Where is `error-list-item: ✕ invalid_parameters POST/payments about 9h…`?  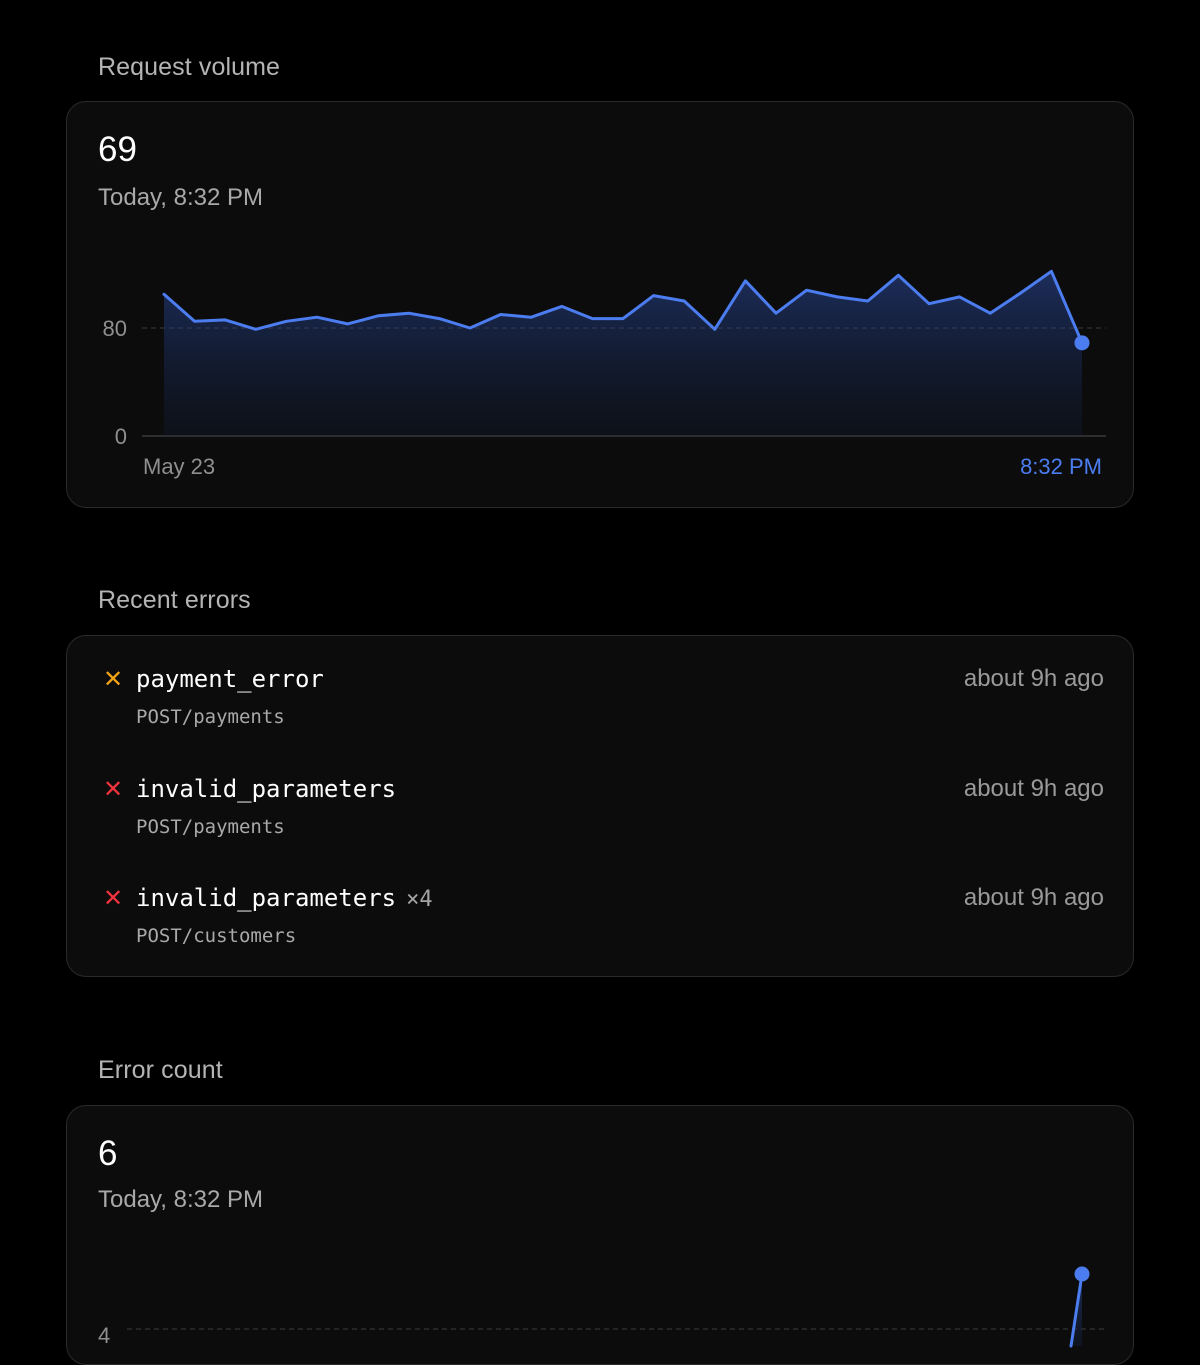 error-list-item: ✕ invalid_parameters POST/payments about 9h… is located at coordinates (600, 824).